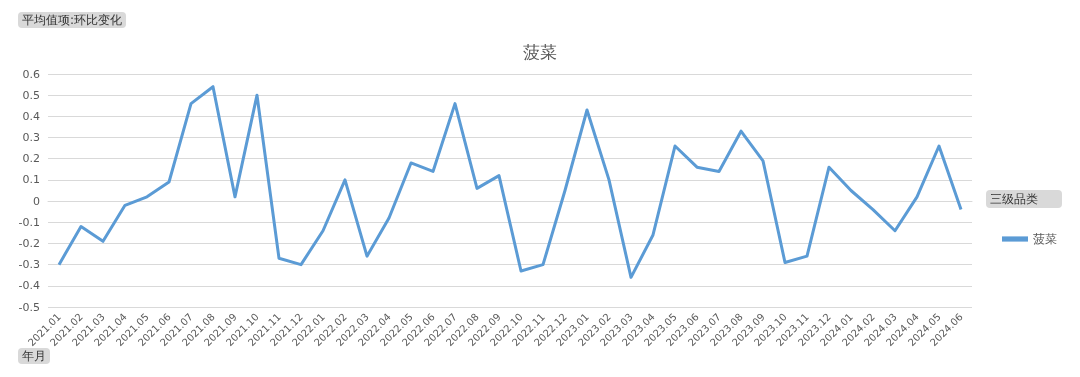  What do you see at coordinates (31, 180) in the screenshot?
I see `y-tick-label: 0.1` at bounding box center [31, 180].